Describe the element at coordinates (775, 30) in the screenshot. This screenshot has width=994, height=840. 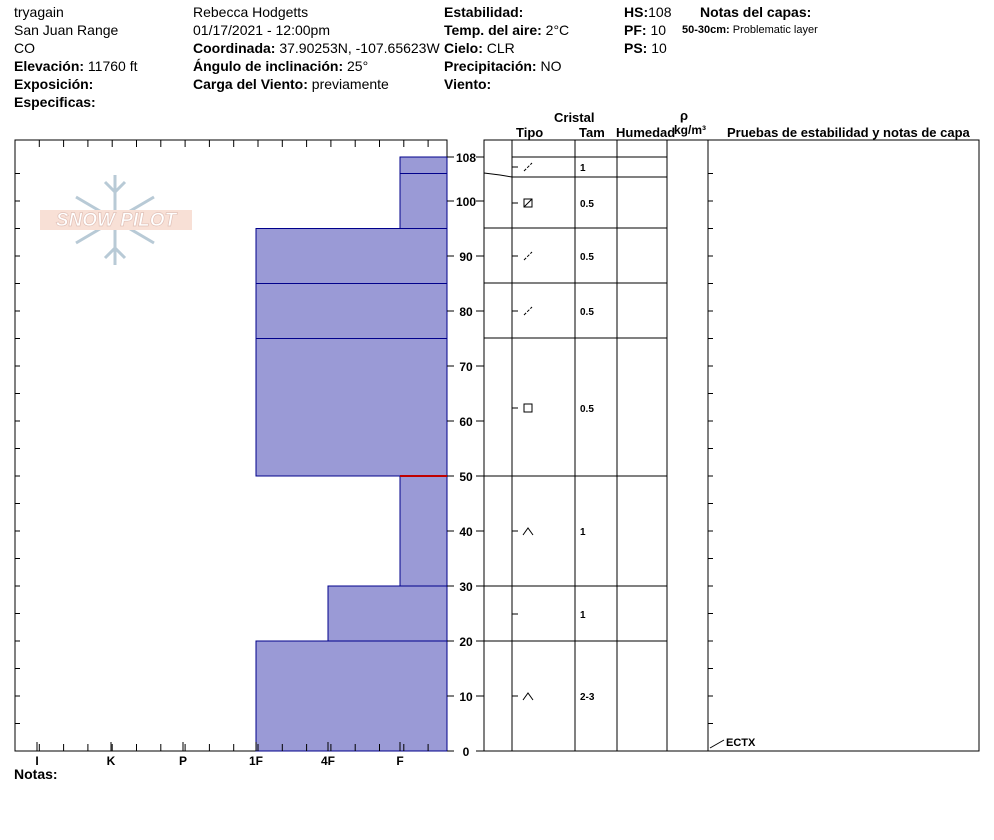
I see `layer-note-text: Problematic layer` at that location.